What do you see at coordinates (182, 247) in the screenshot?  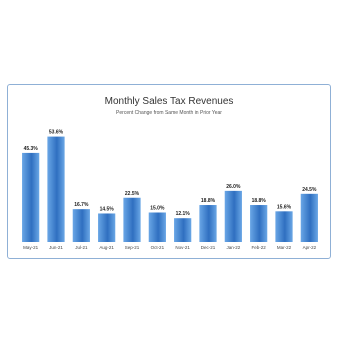 I see `x-tick-label-Nov-21: Nov-21` at bounding box center [182, 247].